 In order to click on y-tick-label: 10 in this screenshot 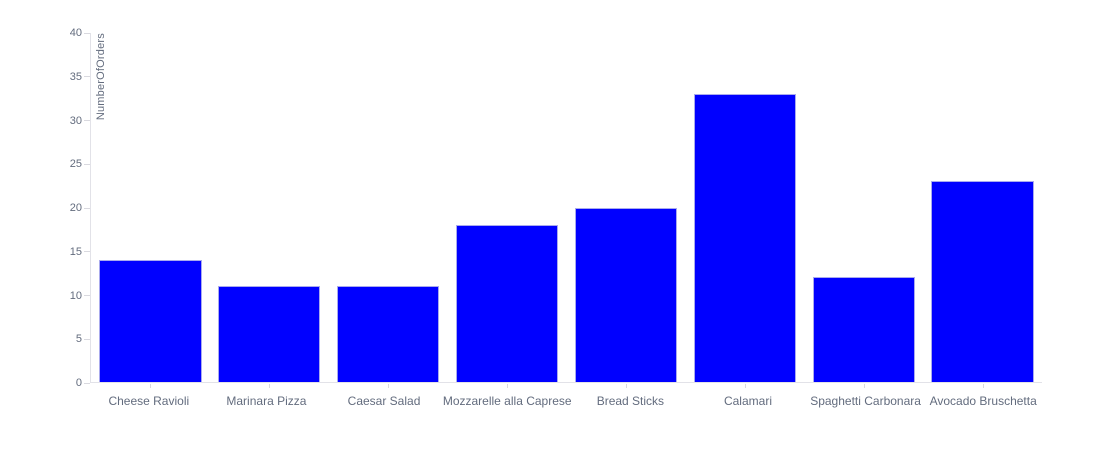, I will do `click(75, 295)`.